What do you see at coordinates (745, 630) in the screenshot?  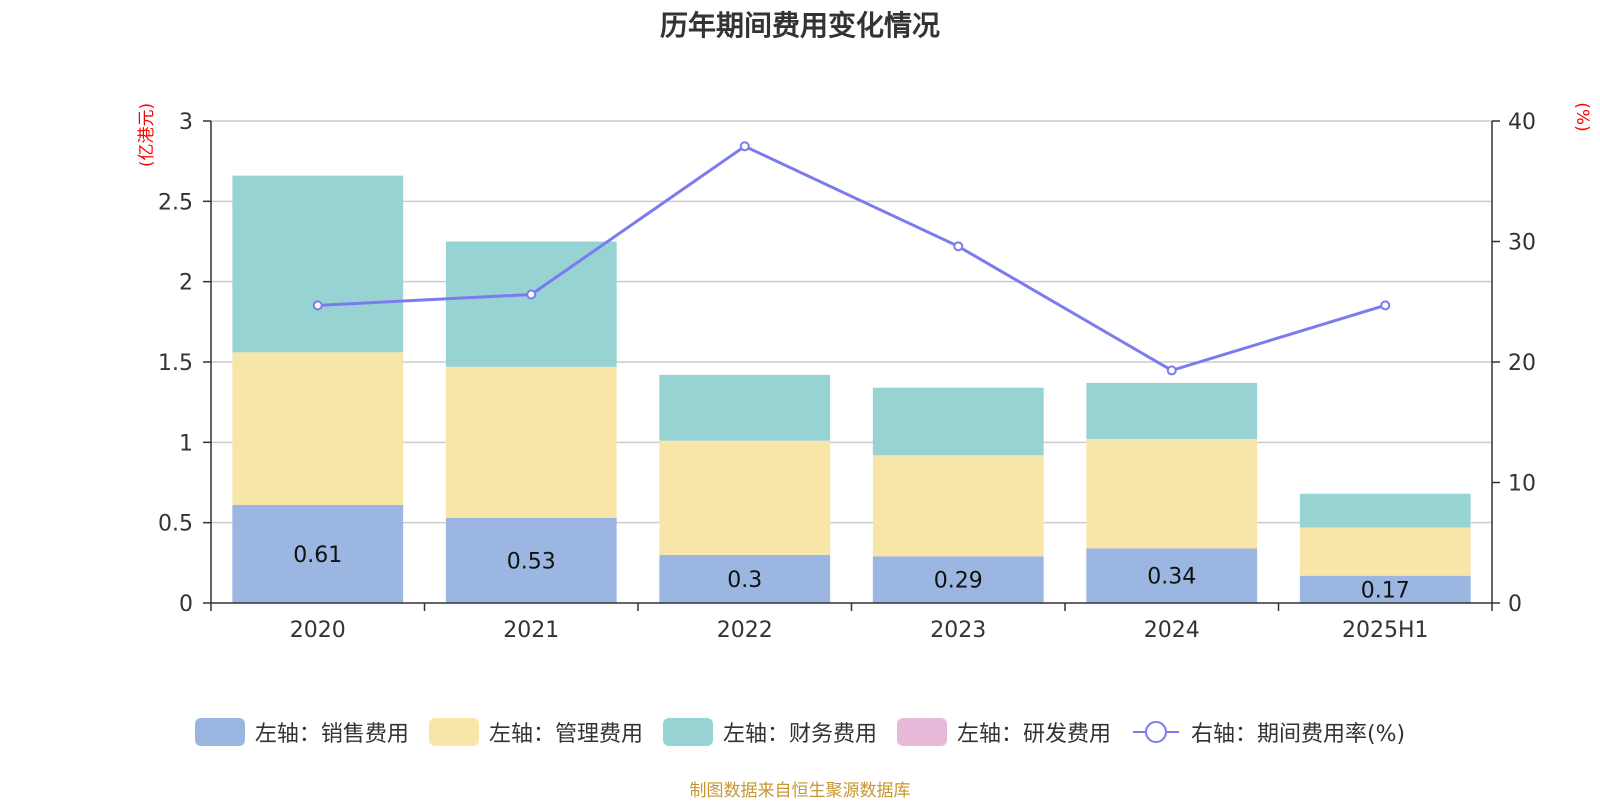 I see `x-tick-label: 2022` at bounding box center [745, 630].